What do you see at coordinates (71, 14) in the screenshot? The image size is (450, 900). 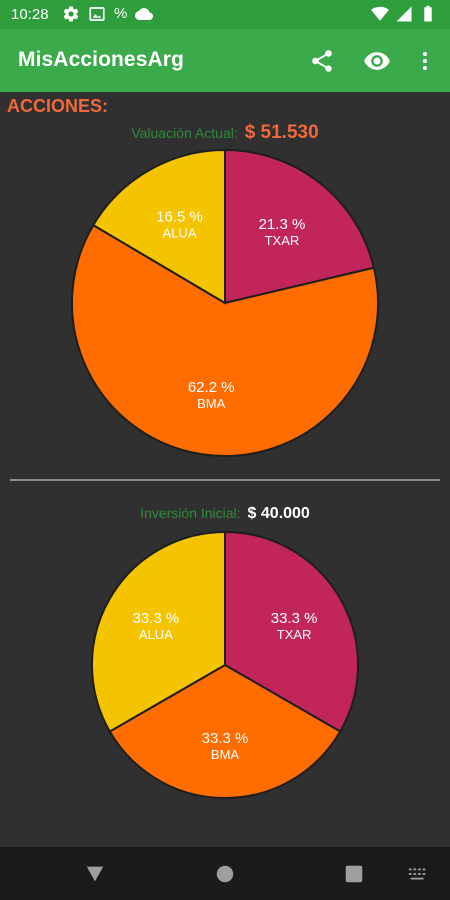 I see `settings-icon` at bounding box center [71, 14].